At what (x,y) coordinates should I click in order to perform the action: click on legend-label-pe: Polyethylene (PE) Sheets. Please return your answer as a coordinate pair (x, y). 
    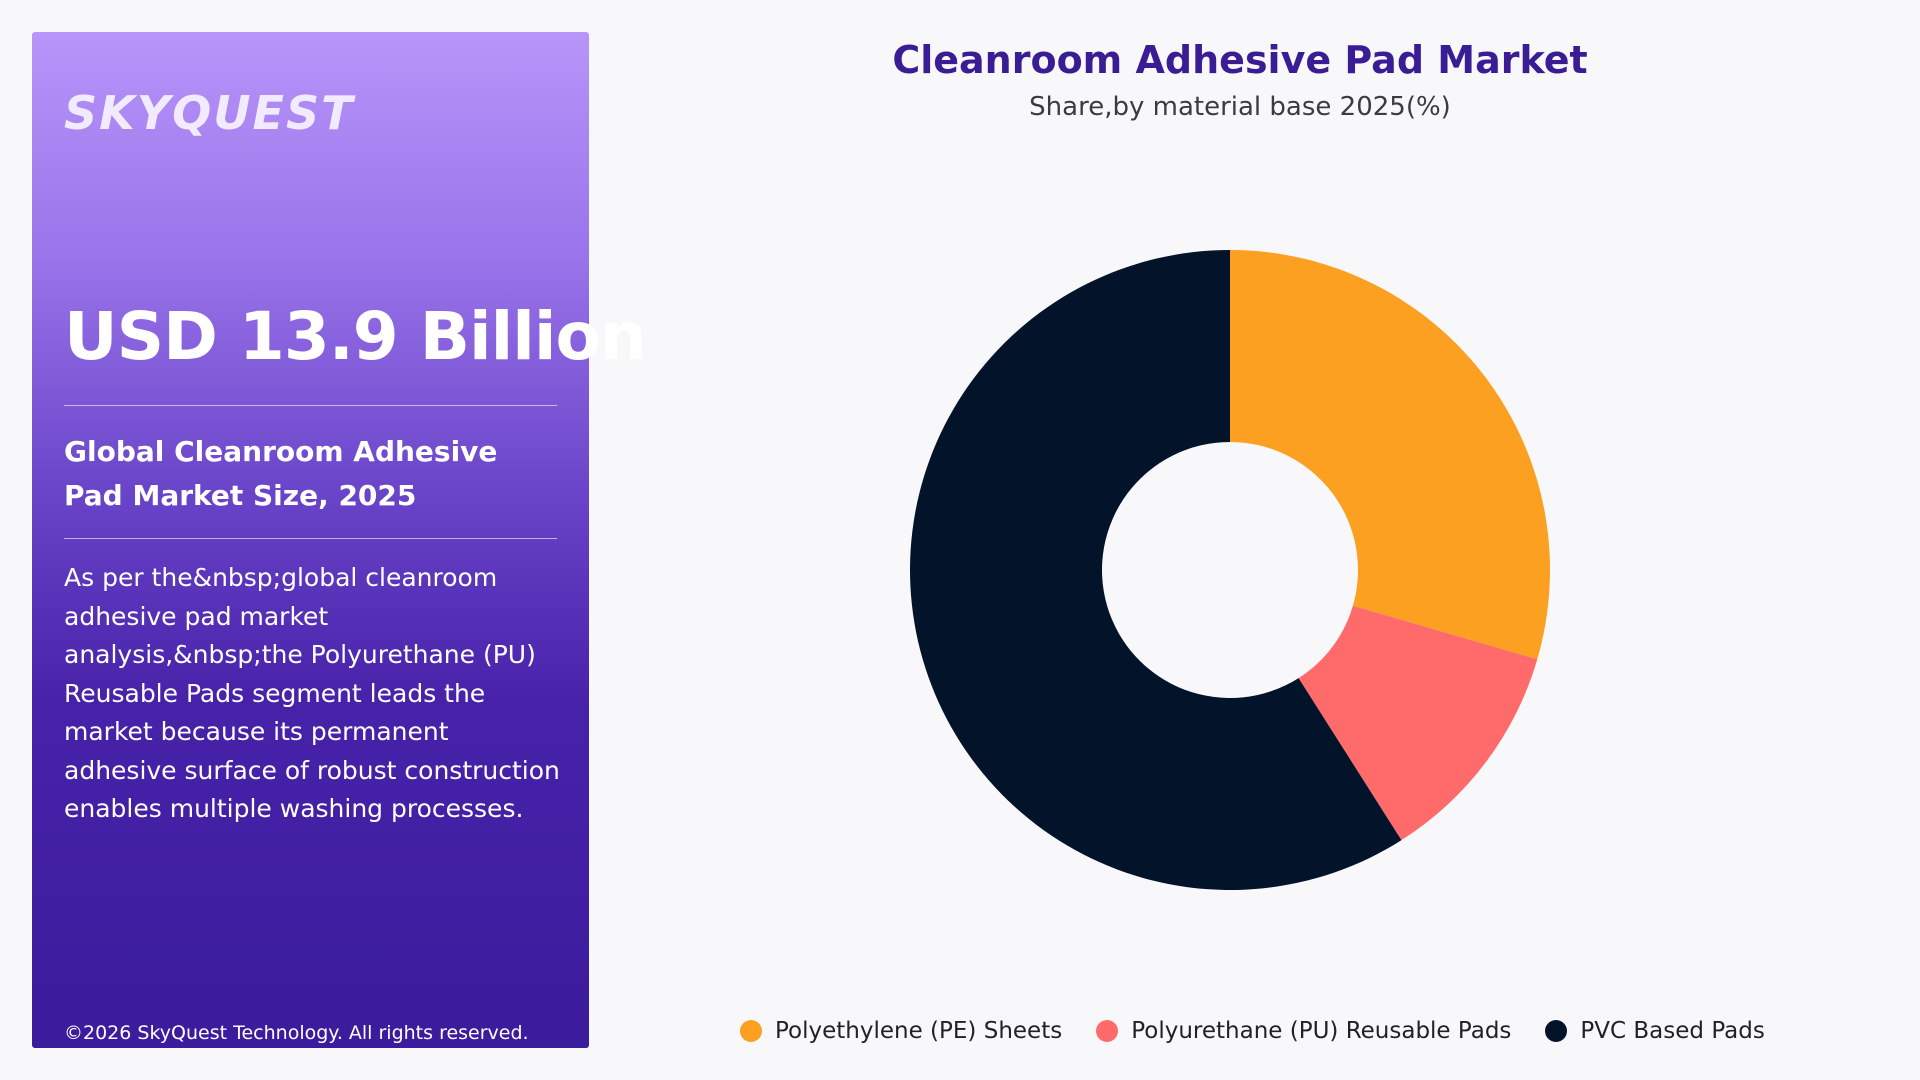
    Looking at the image, I should click on (919, 1031).